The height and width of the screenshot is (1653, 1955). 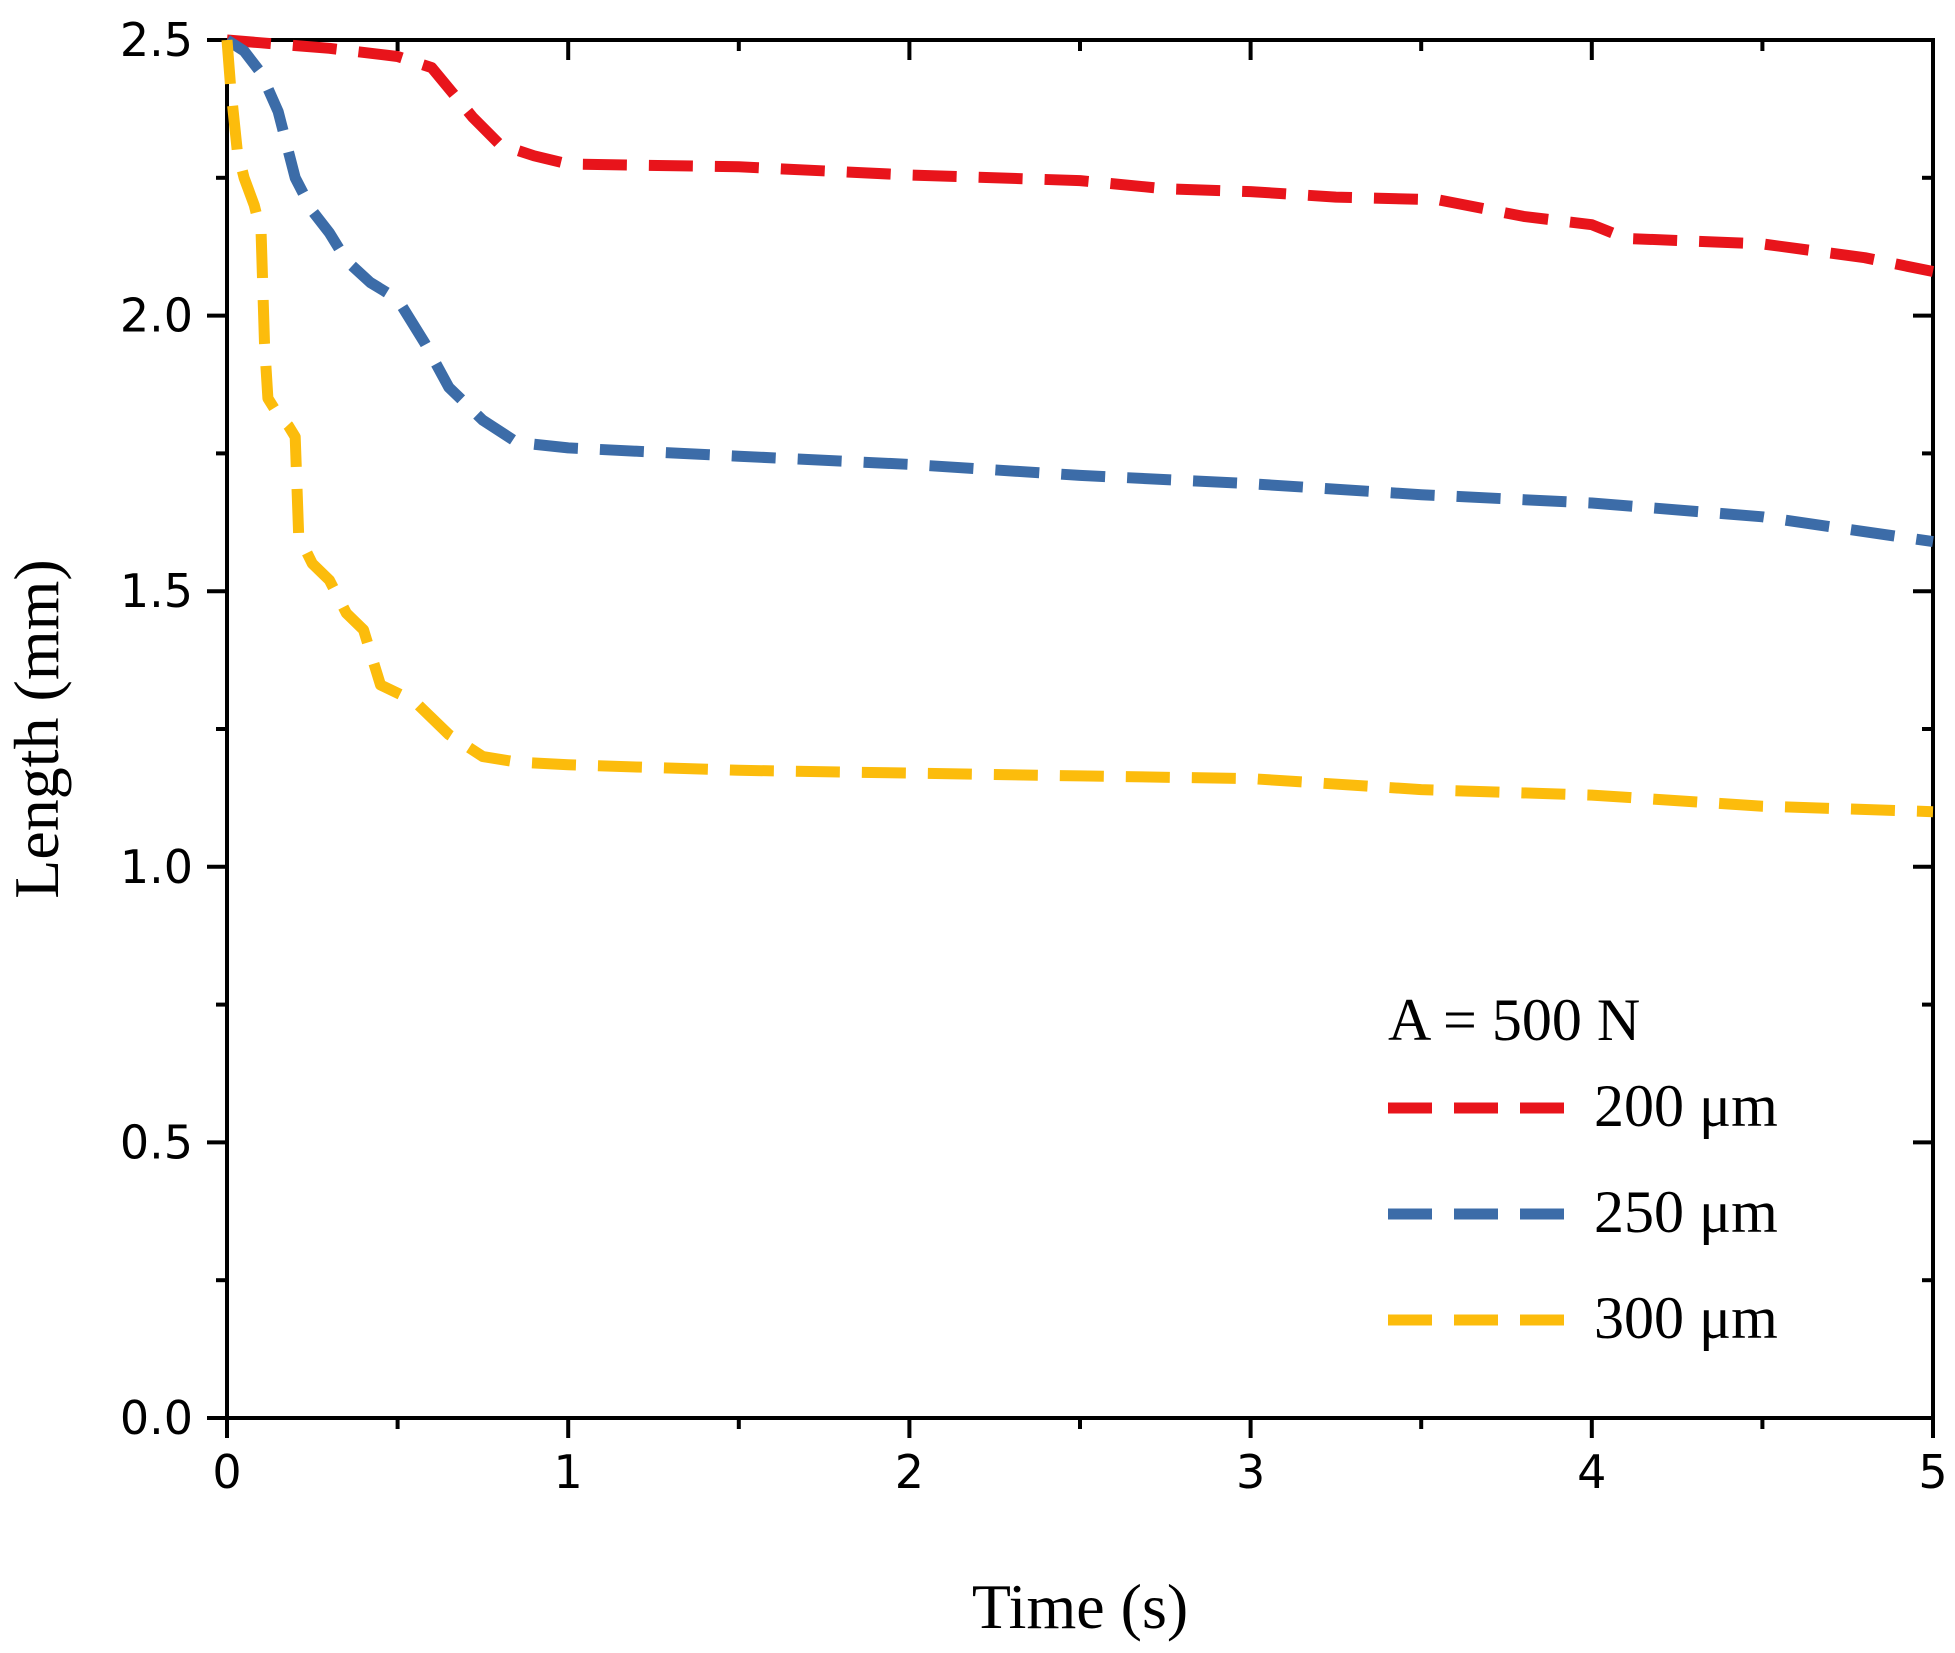 I want to click on legend-title: A = 500 N, so click(x=1514, y=1020).